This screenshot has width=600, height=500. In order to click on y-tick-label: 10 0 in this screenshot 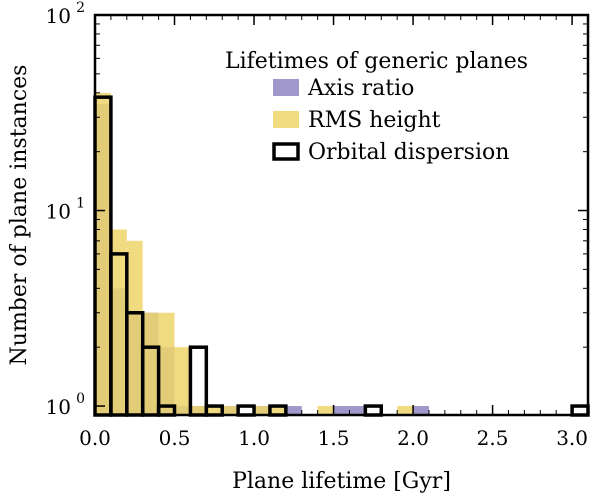, I will do `click(65, 405)`.